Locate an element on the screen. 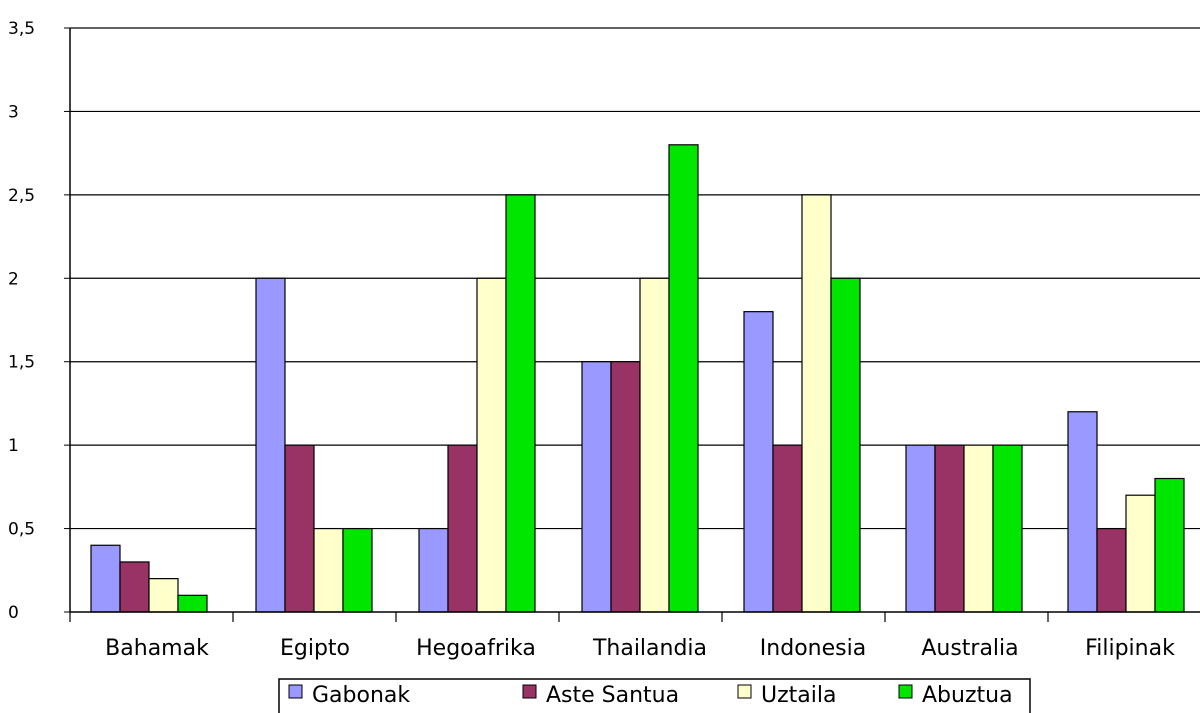 This screenshot has height=713, width=1200. bar-aste-santua-thailandia is located at coordinates (625, 487).